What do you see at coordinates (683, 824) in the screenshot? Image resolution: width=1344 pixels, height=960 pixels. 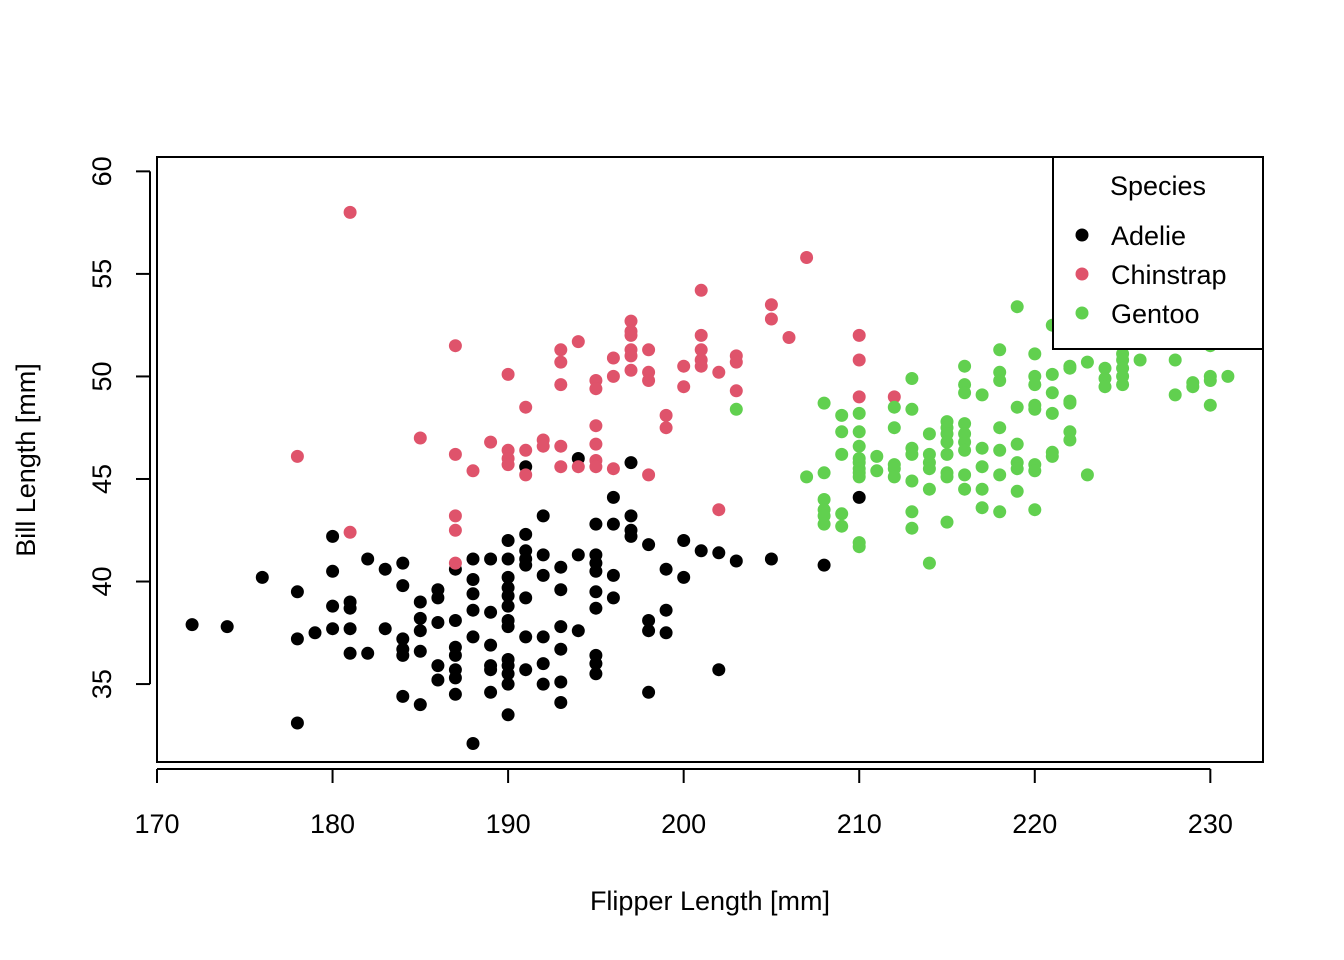 I see `x-tick-label: 200` at bounding box center [683, 824].